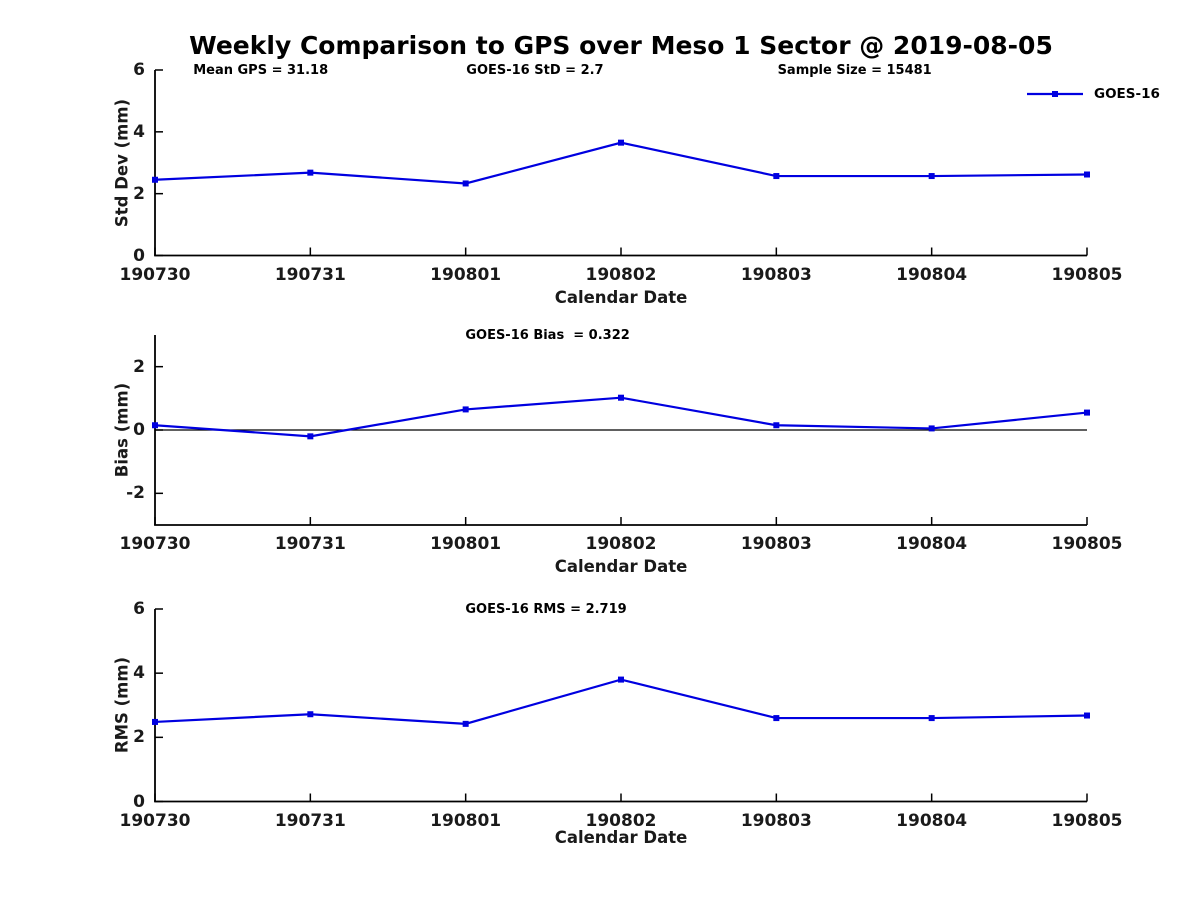  I want to click on bias-x-tick-label: 190803, so click(776, 544).